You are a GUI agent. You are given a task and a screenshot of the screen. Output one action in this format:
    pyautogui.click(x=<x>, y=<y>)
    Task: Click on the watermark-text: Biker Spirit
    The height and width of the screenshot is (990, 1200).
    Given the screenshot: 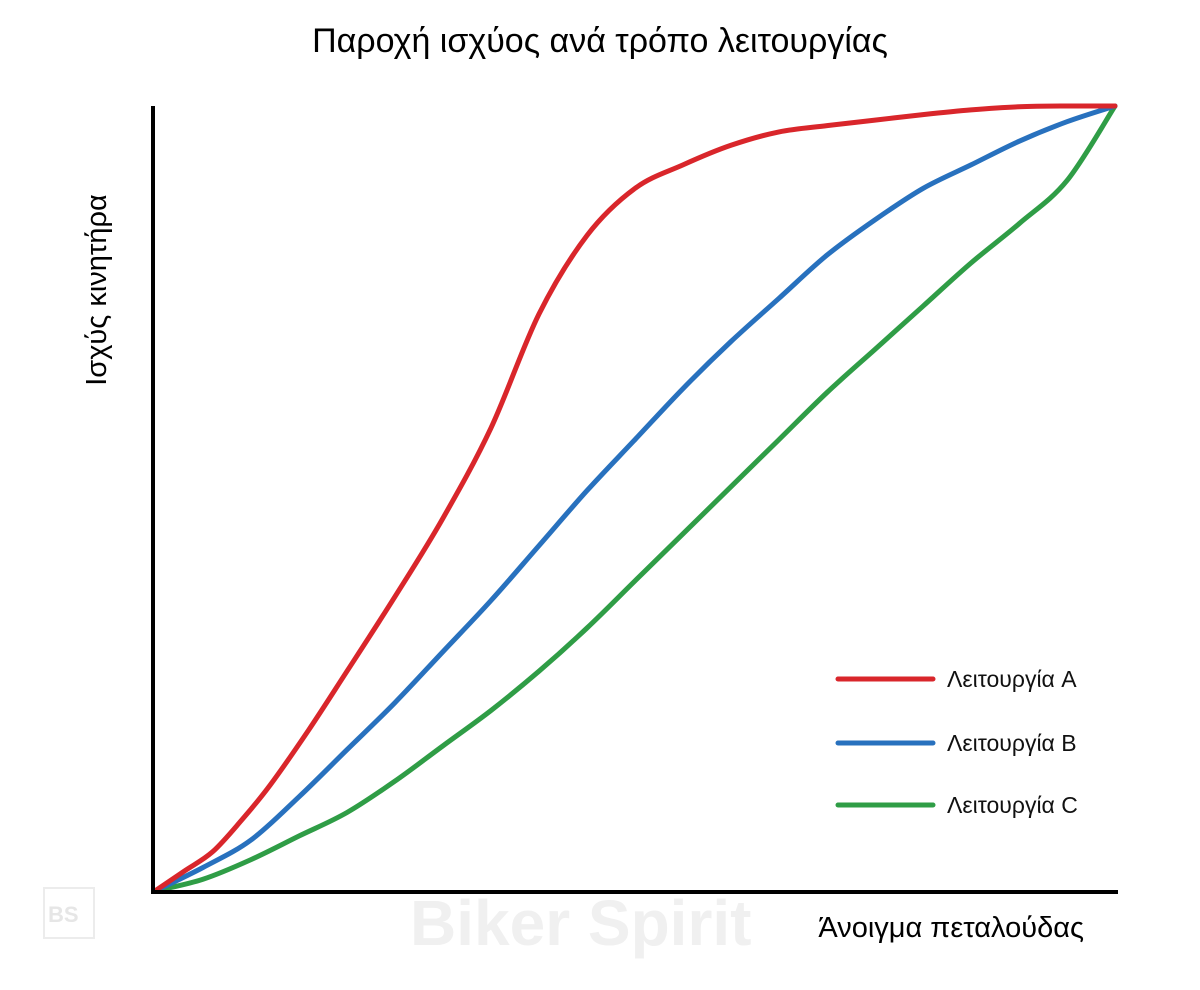 What is the action you would take?
    pyautogui.click(x=580, y=923)
    